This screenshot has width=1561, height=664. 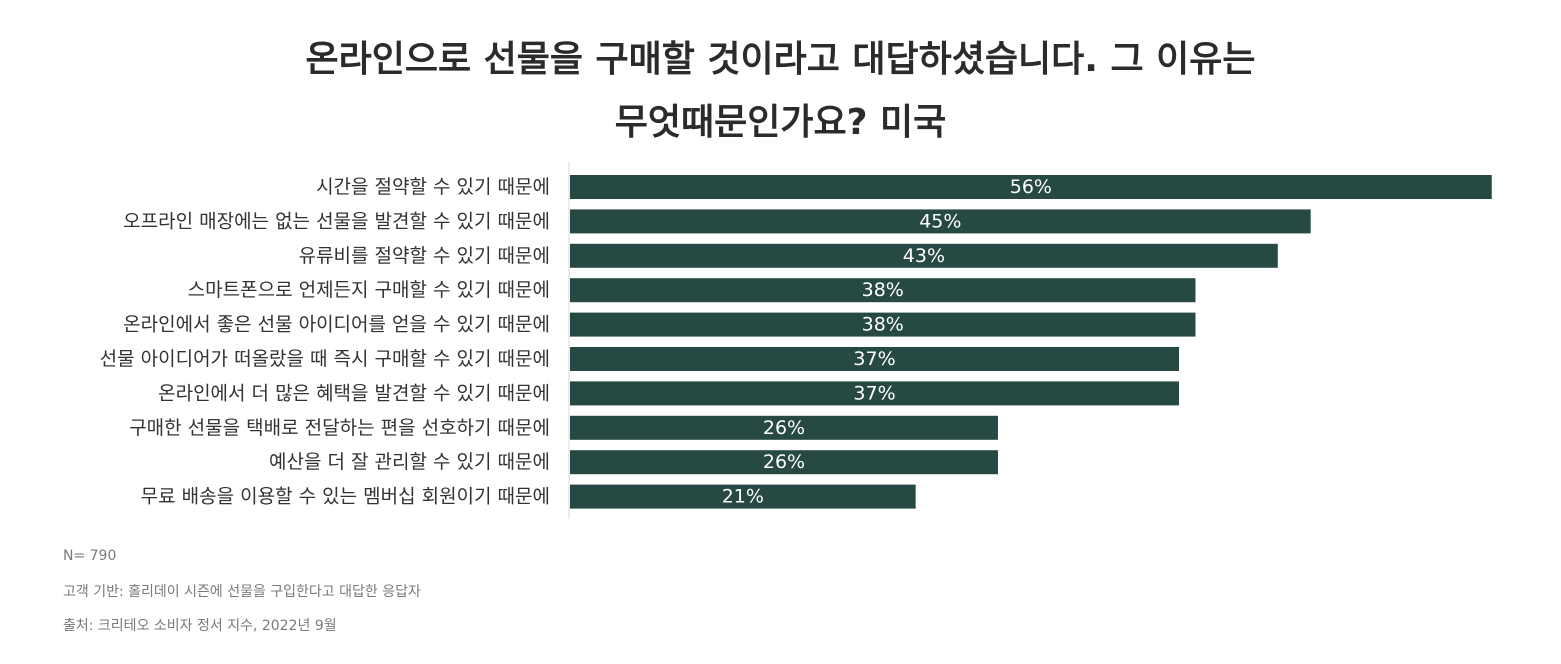 What do you see at coordinates (409, 462) in the screenshot?
I see `category-label: 예산을 더 잘 관리할 수 있기 때문에` at bounding box center [409, 462].